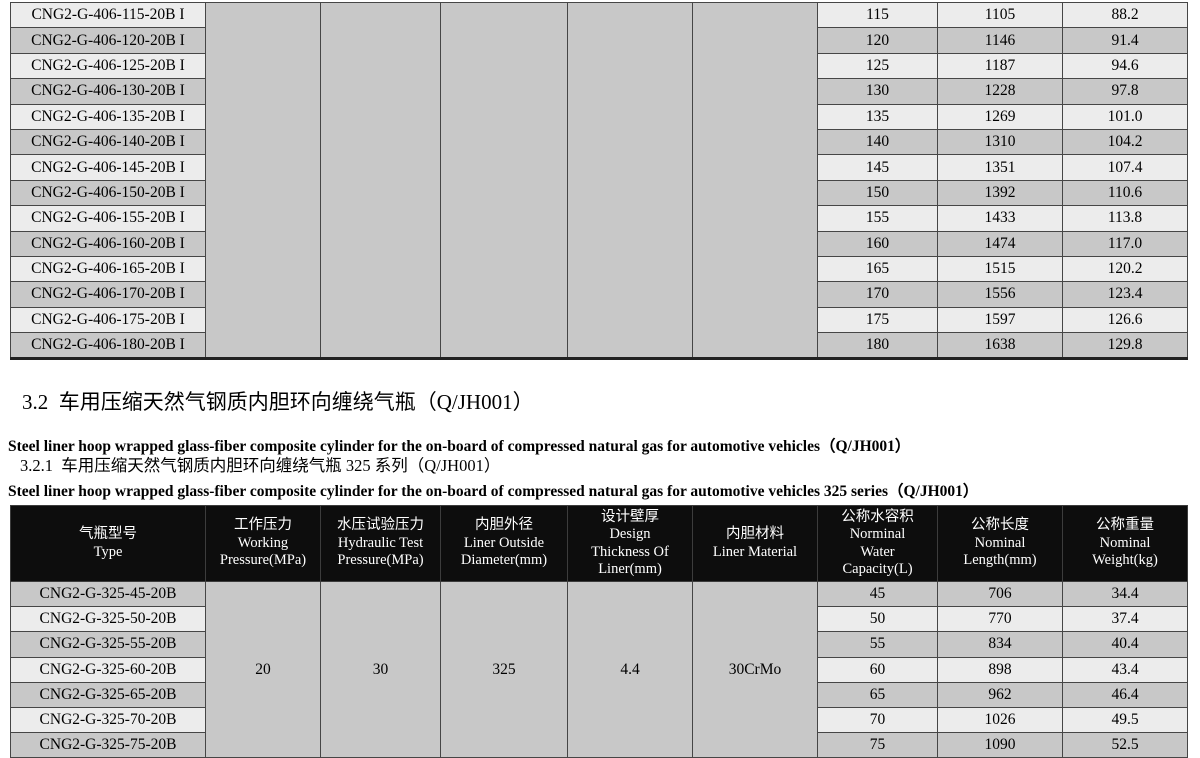  What do you see at coordinates (1125, 243) in the screenshot?
I see `weight-cell: 117.0` at bounding box center [1125, 243].